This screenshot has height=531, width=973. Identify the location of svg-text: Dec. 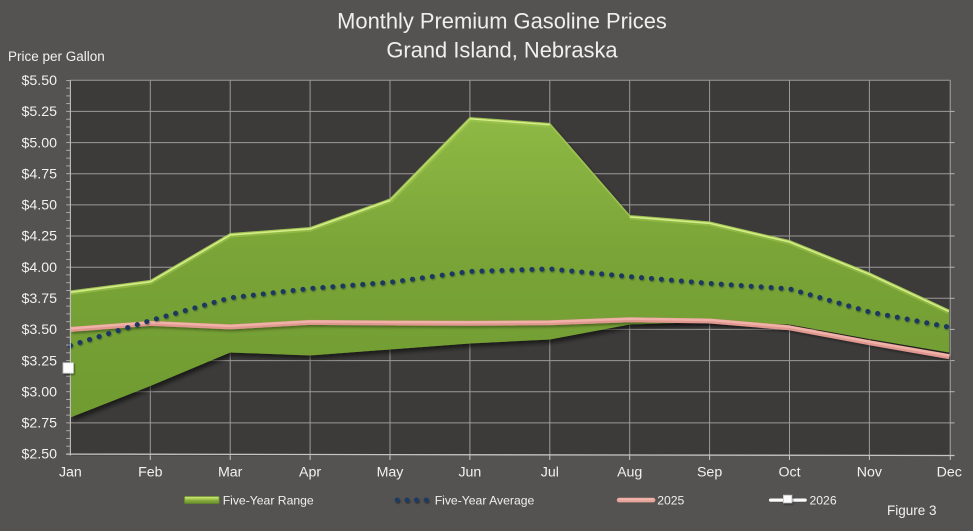
(949, 473).